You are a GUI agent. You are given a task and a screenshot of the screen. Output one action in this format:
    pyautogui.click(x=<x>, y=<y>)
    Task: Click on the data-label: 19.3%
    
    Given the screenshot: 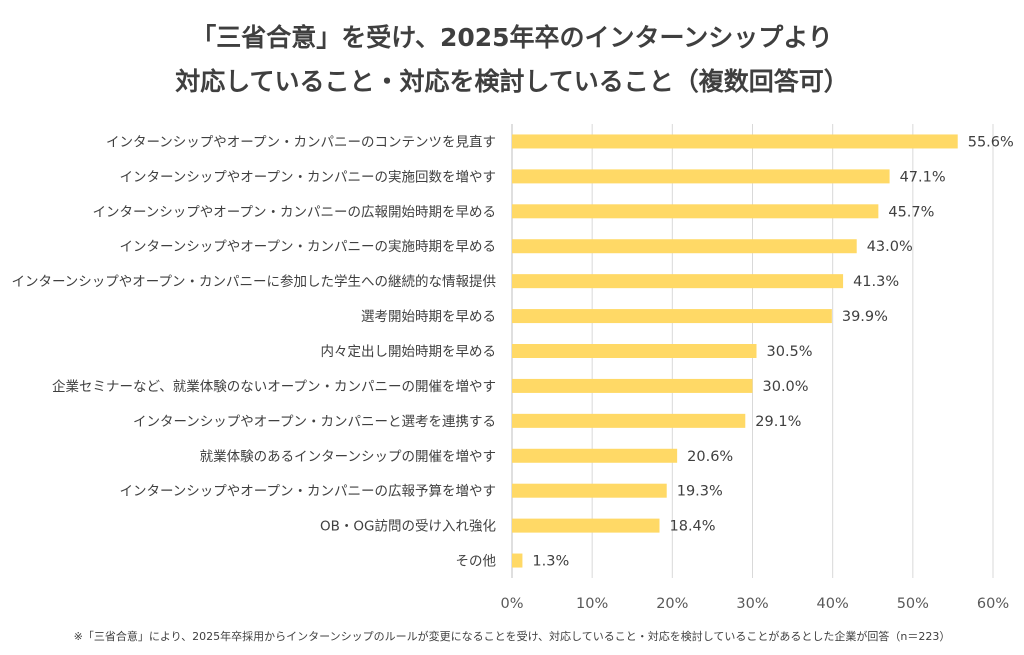 What is the action you would take?
    pyautogui.click(x=700, y=492)
    